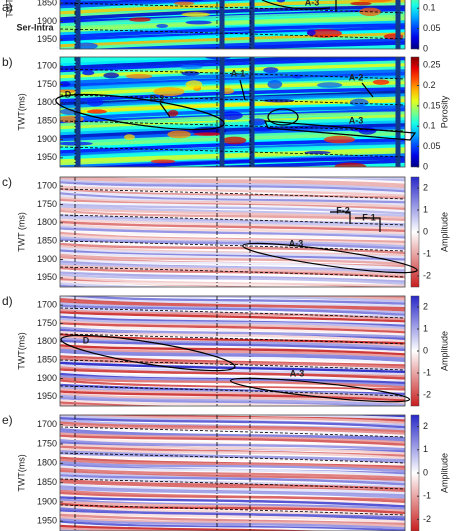 Image resolution: width=474 pixels, height=531 pixels. What do you see at coordinates (47, 501) in the screenshot?
I see `y-tick-label: 1900` at bounding box center [47, 501].